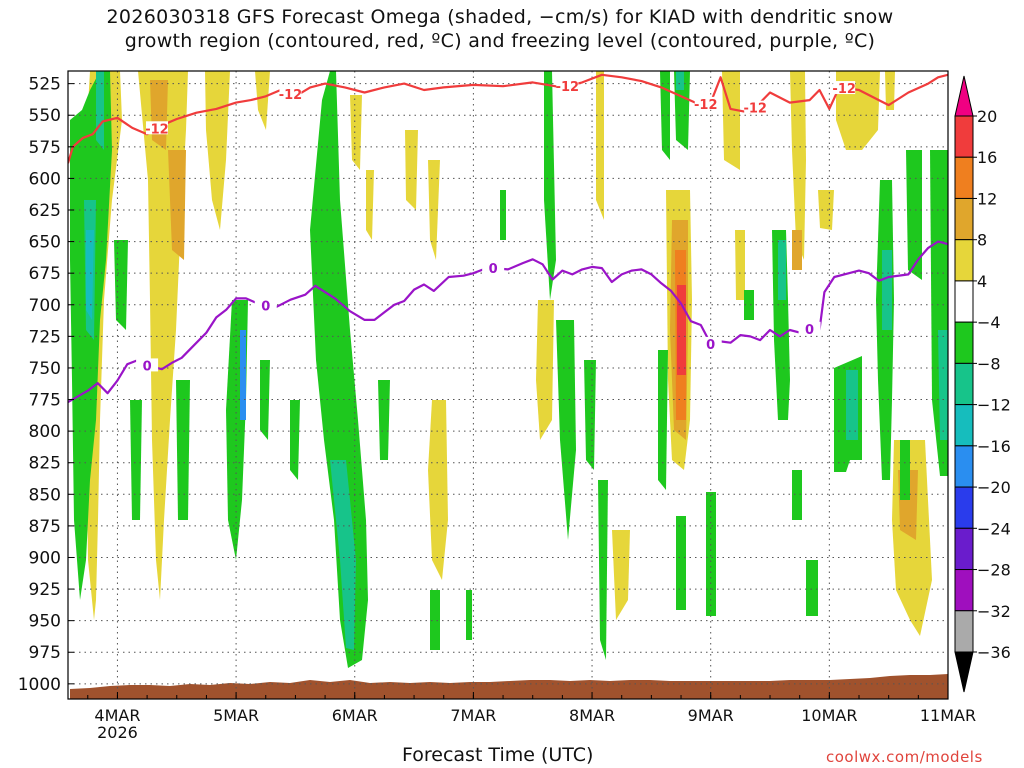 Image resolution: width=1024 pixels, height=768 pixels. What do you see at coordinates (45, 369) in the screenshot?
I see `y-tick-label-750: 750` at bounding box center [45, 369].